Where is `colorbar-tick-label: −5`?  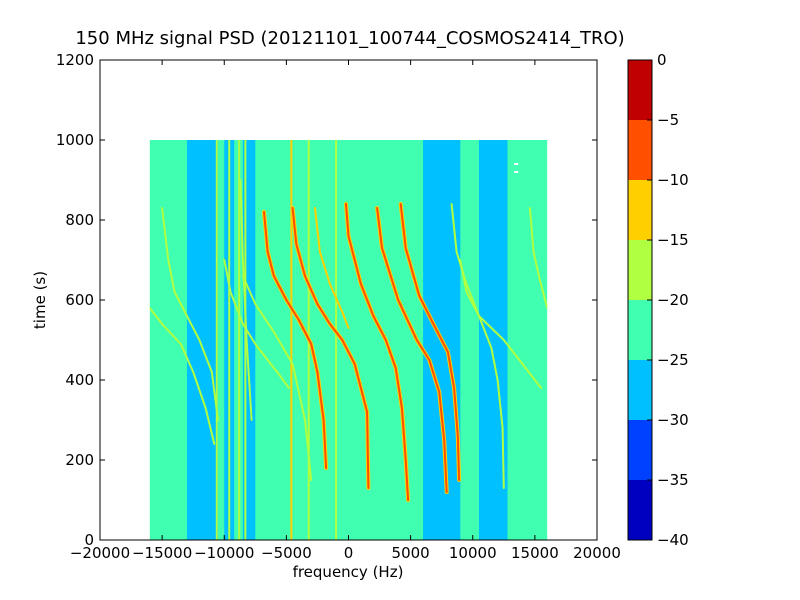
colorbar-tick-label: −5 is located at coordinates (668, 120).